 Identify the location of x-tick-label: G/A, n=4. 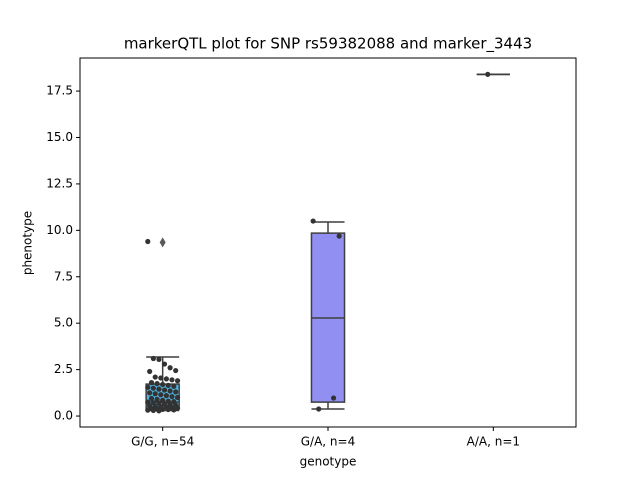
(328, 442).